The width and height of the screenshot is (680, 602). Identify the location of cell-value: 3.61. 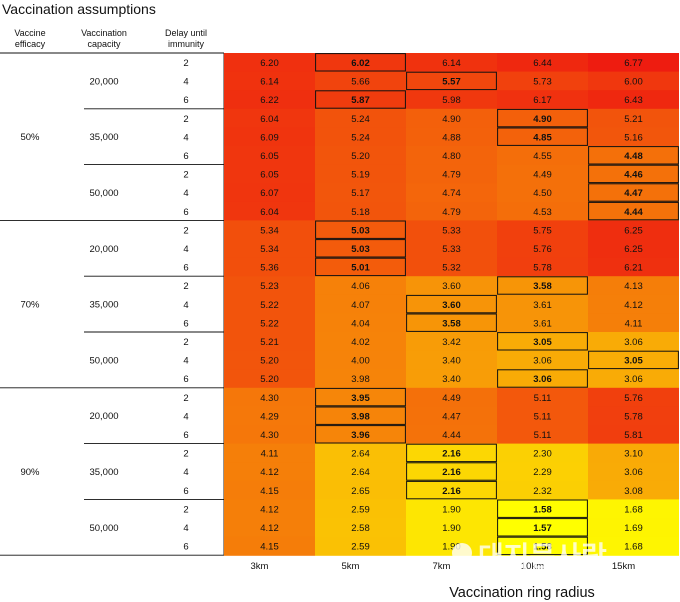
(542, 305).